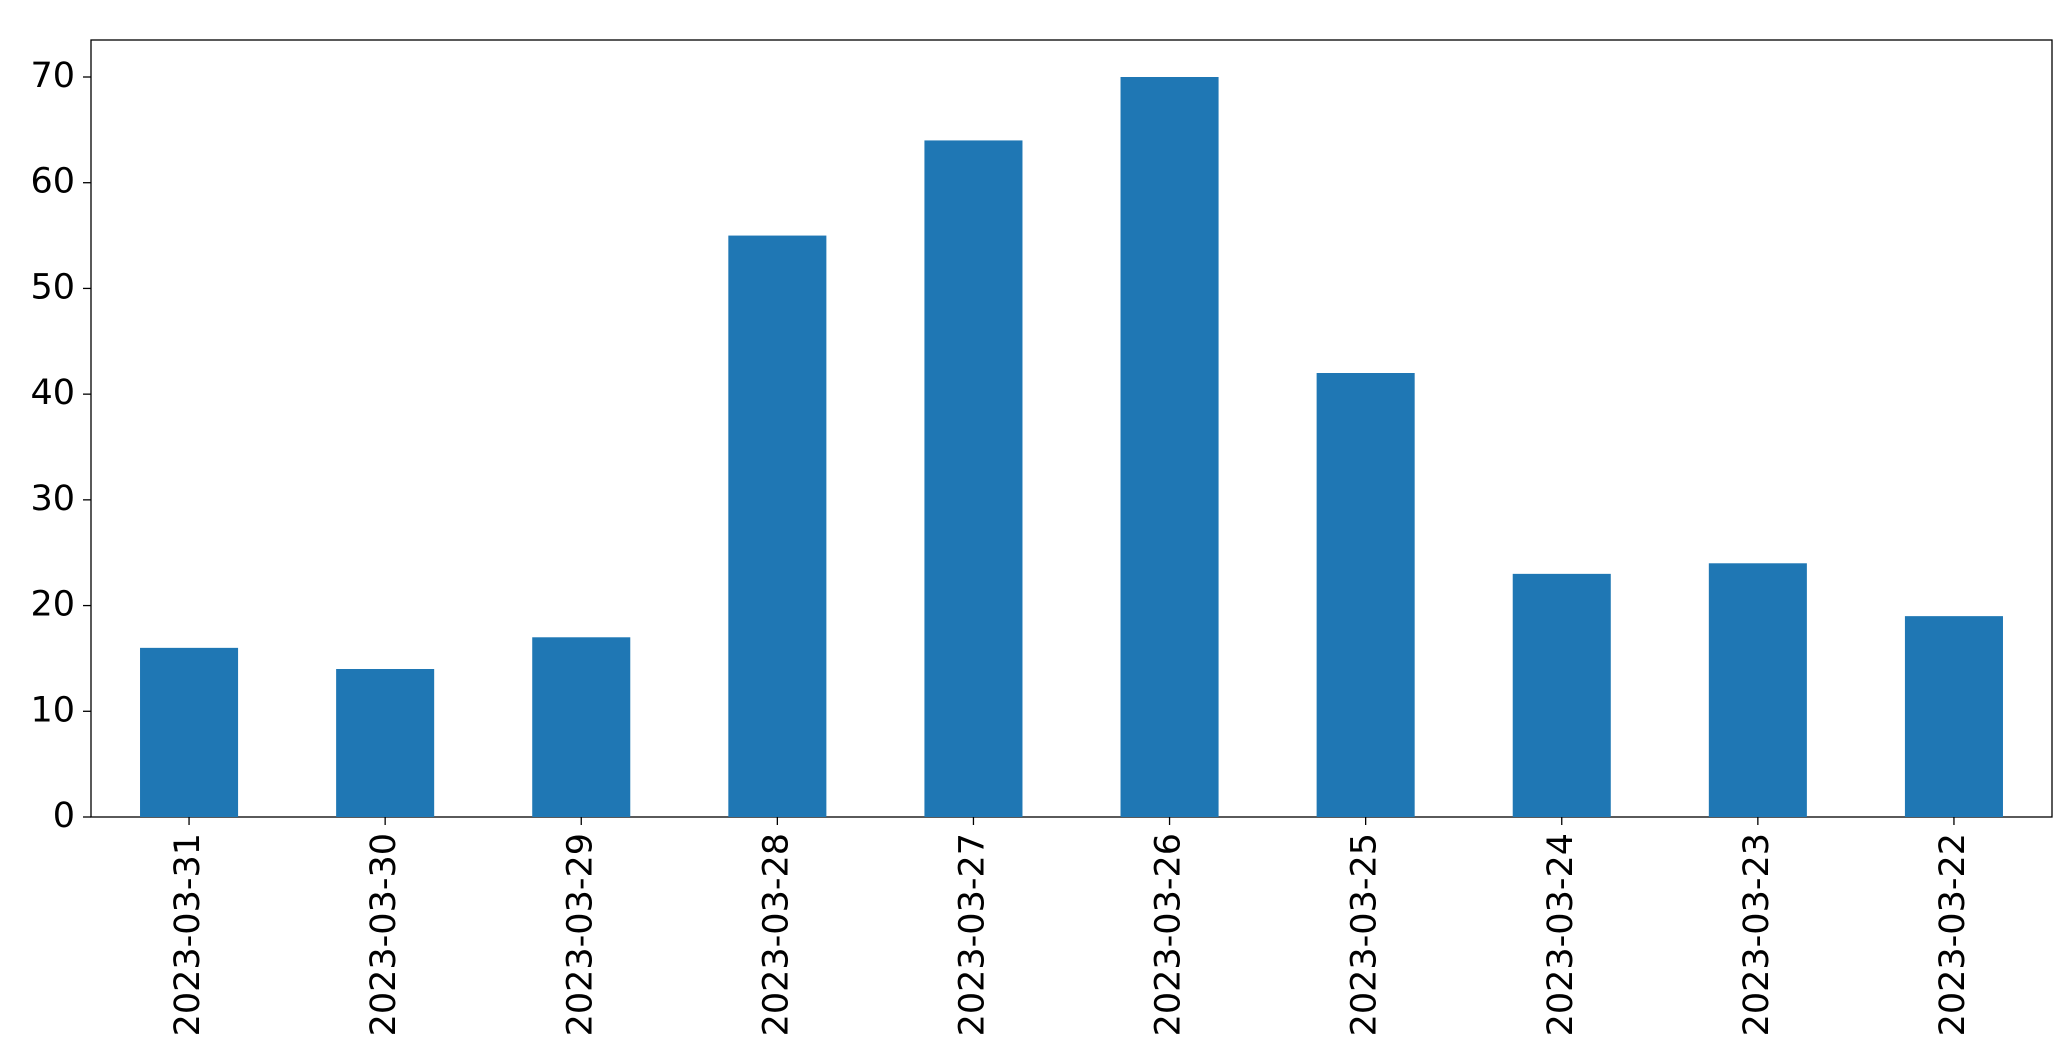 The image size is (2071, 1061). Describe the element at coordinates (1365, 934) in the screenshot. I see `x-tick-label: 2023-03-25` at that location.